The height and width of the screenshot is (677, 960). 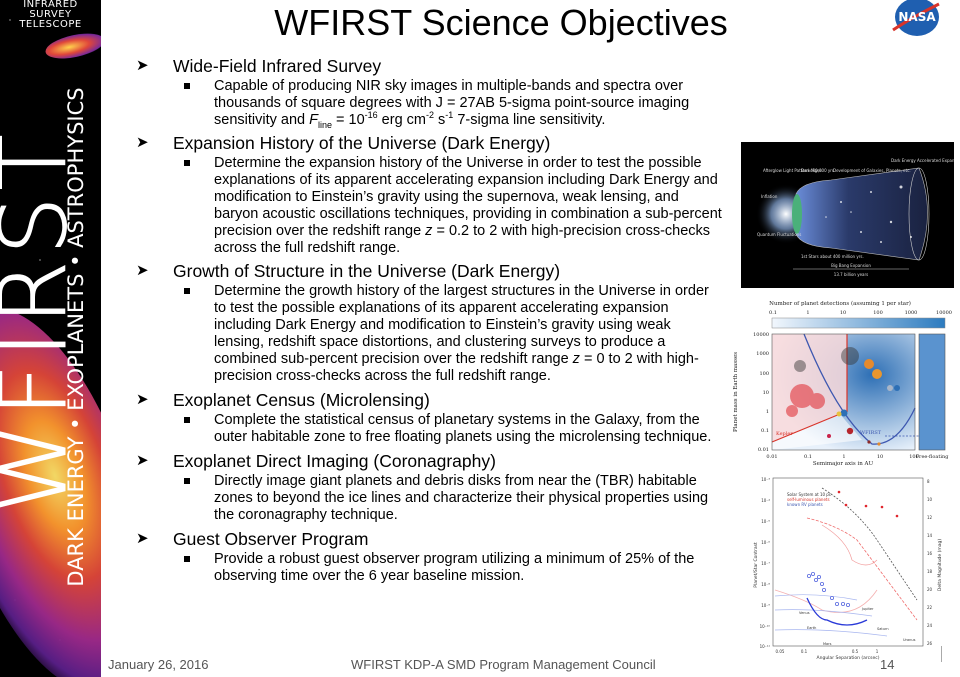 I want to click on svg-text: 8, so click(x=928, y=481).